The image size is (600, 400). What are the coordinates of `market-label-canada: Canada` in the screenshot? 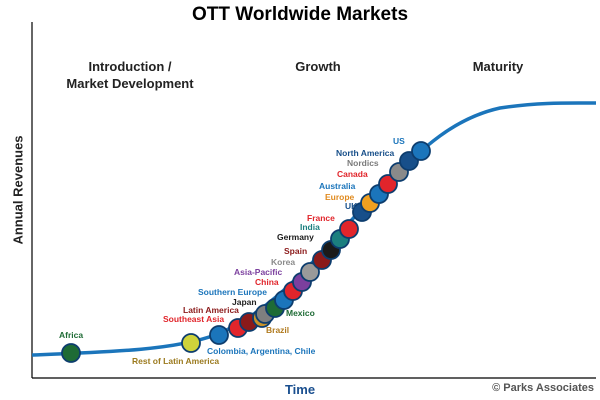 It's located at (352, 174).